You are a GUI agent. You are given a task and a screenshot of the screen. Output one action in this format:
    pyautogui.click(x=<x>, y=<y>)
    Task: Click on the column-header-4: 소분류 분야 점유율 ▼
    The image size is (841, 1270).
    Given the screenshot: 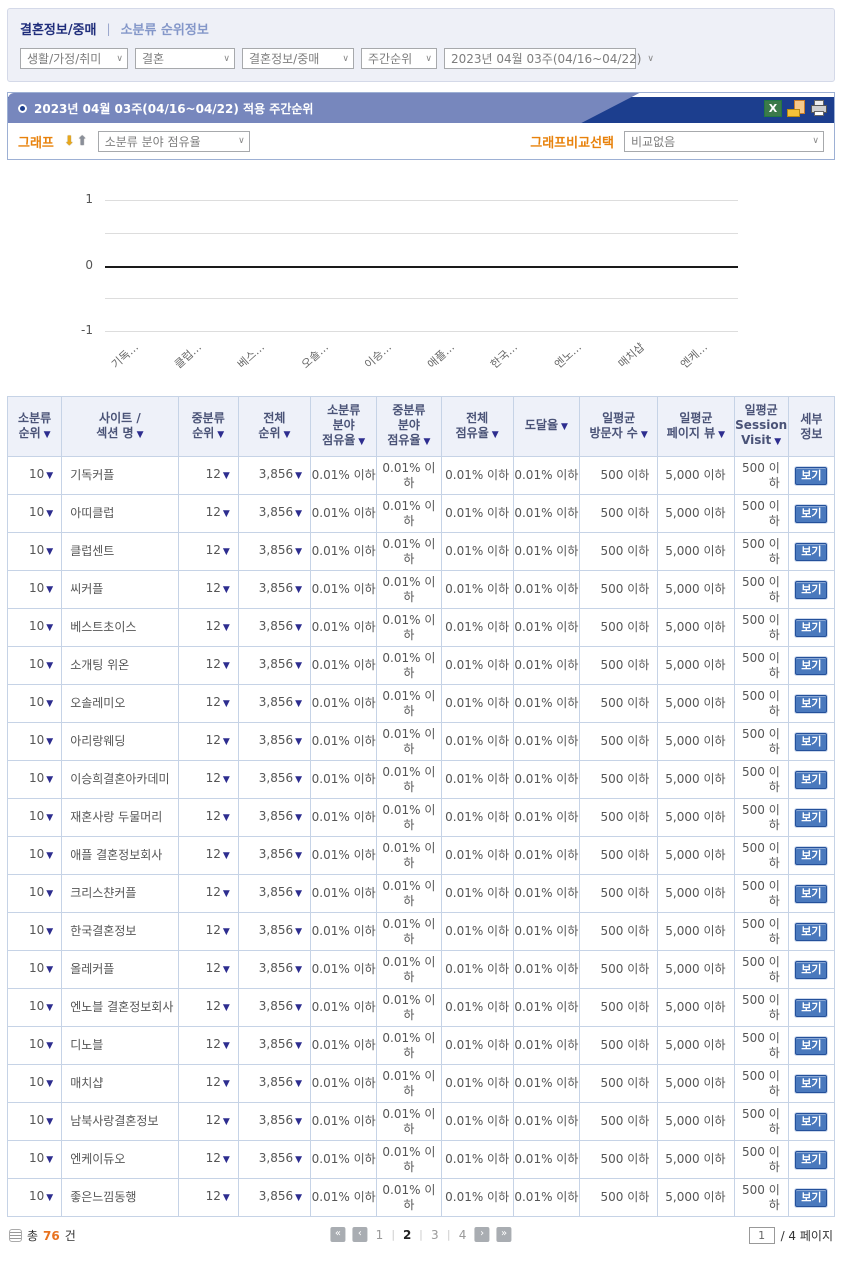 What is the action you would take?
    pyautogui.click(x=344, y=426)
    